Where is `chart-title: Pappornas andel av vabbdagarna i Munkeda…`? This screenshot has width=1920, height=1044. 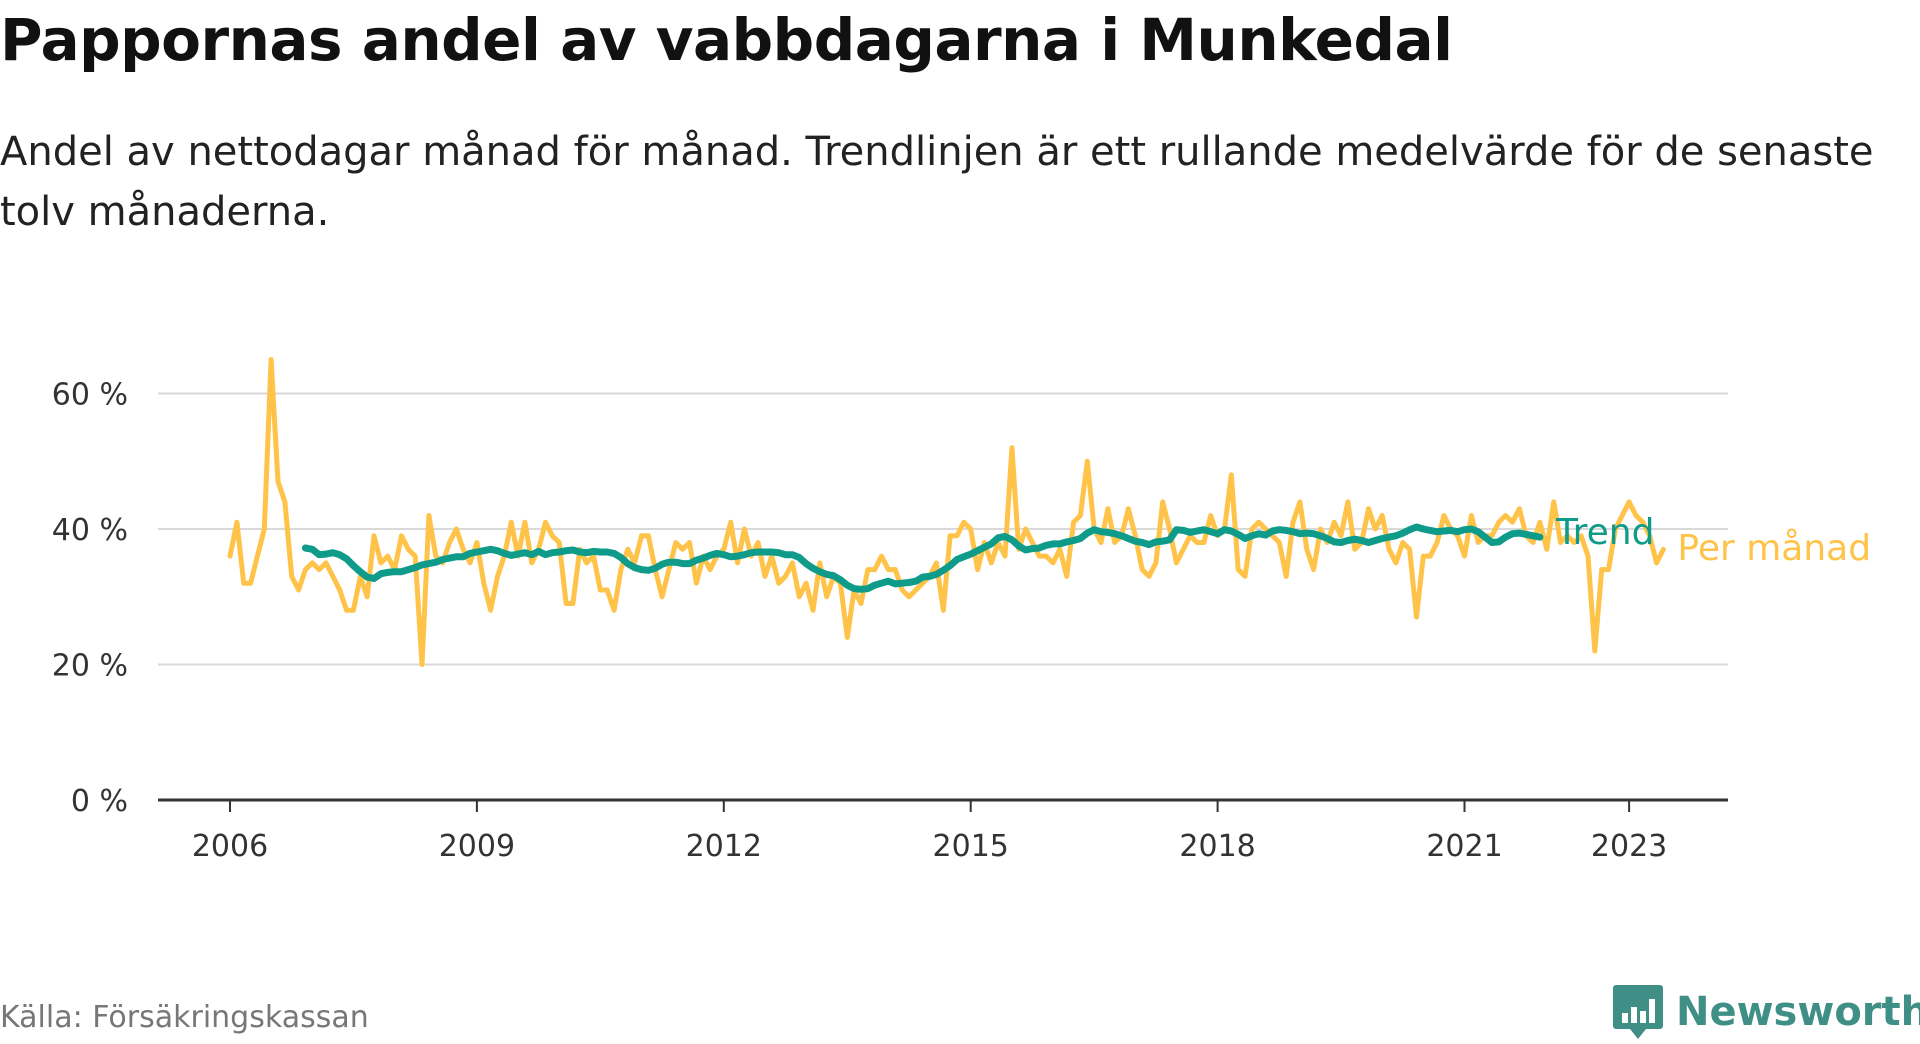 chart-title: Pappornas andel av vabbdagarna i Munkeda… is located at coordinates (726, 40).